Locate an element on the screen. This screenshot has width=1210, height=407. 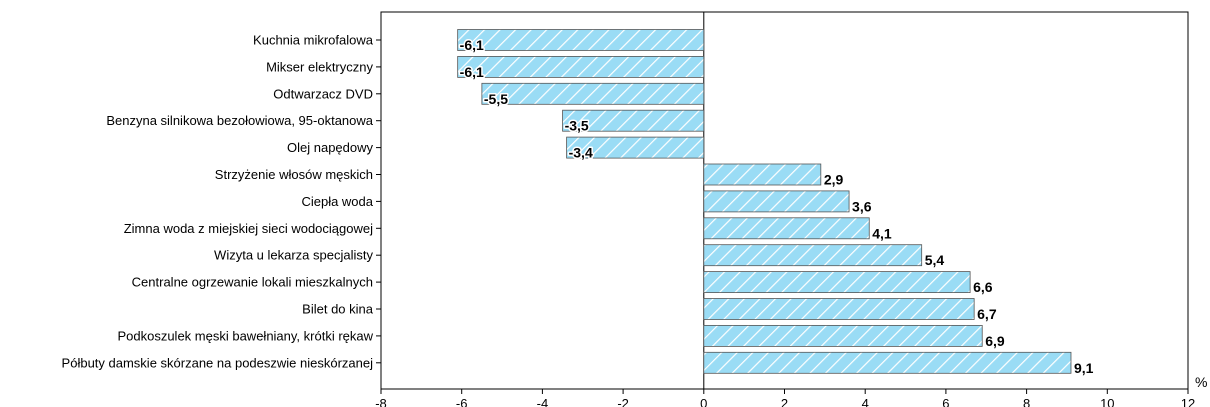
x-tick-label: -6 is located at coordinates (462, 401).